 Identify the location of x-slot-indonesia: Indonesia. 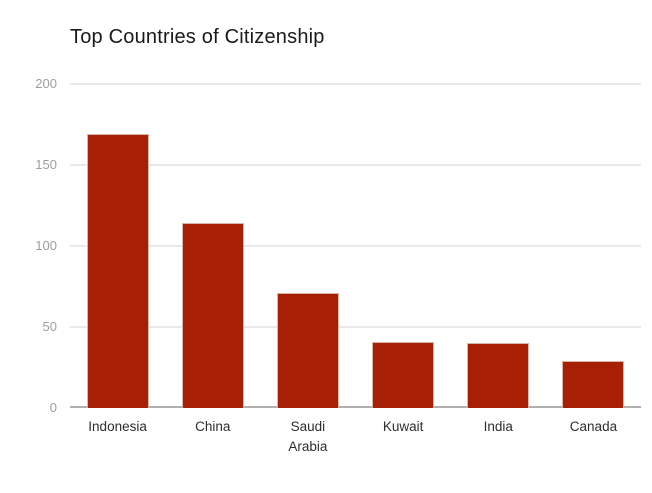
(117, 427).